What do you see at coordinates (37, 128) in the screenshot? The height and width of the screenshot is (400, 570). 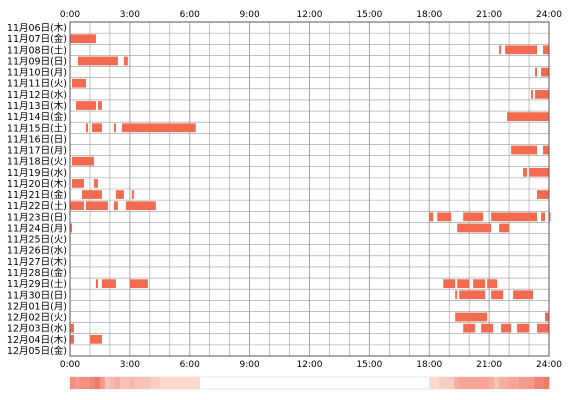 I see `row-label: 11月15日(土)` at bounding box center [37, 128].